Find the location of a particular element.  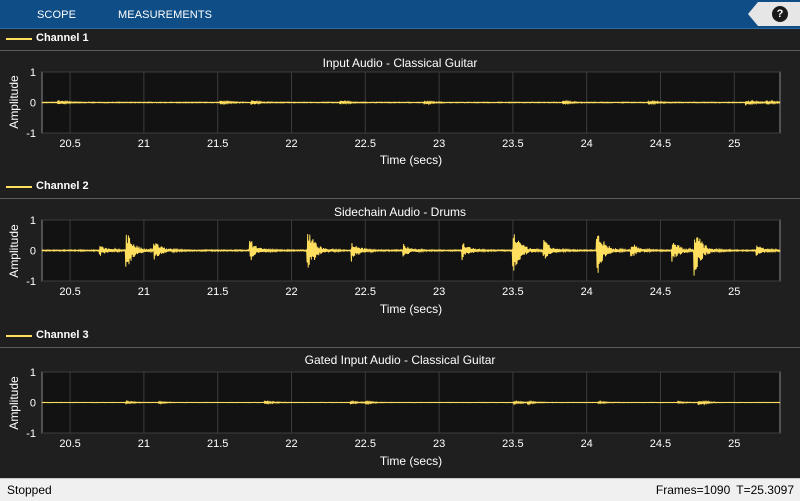

sim-time: T=25.3097 is located at coordinates (765, 490).